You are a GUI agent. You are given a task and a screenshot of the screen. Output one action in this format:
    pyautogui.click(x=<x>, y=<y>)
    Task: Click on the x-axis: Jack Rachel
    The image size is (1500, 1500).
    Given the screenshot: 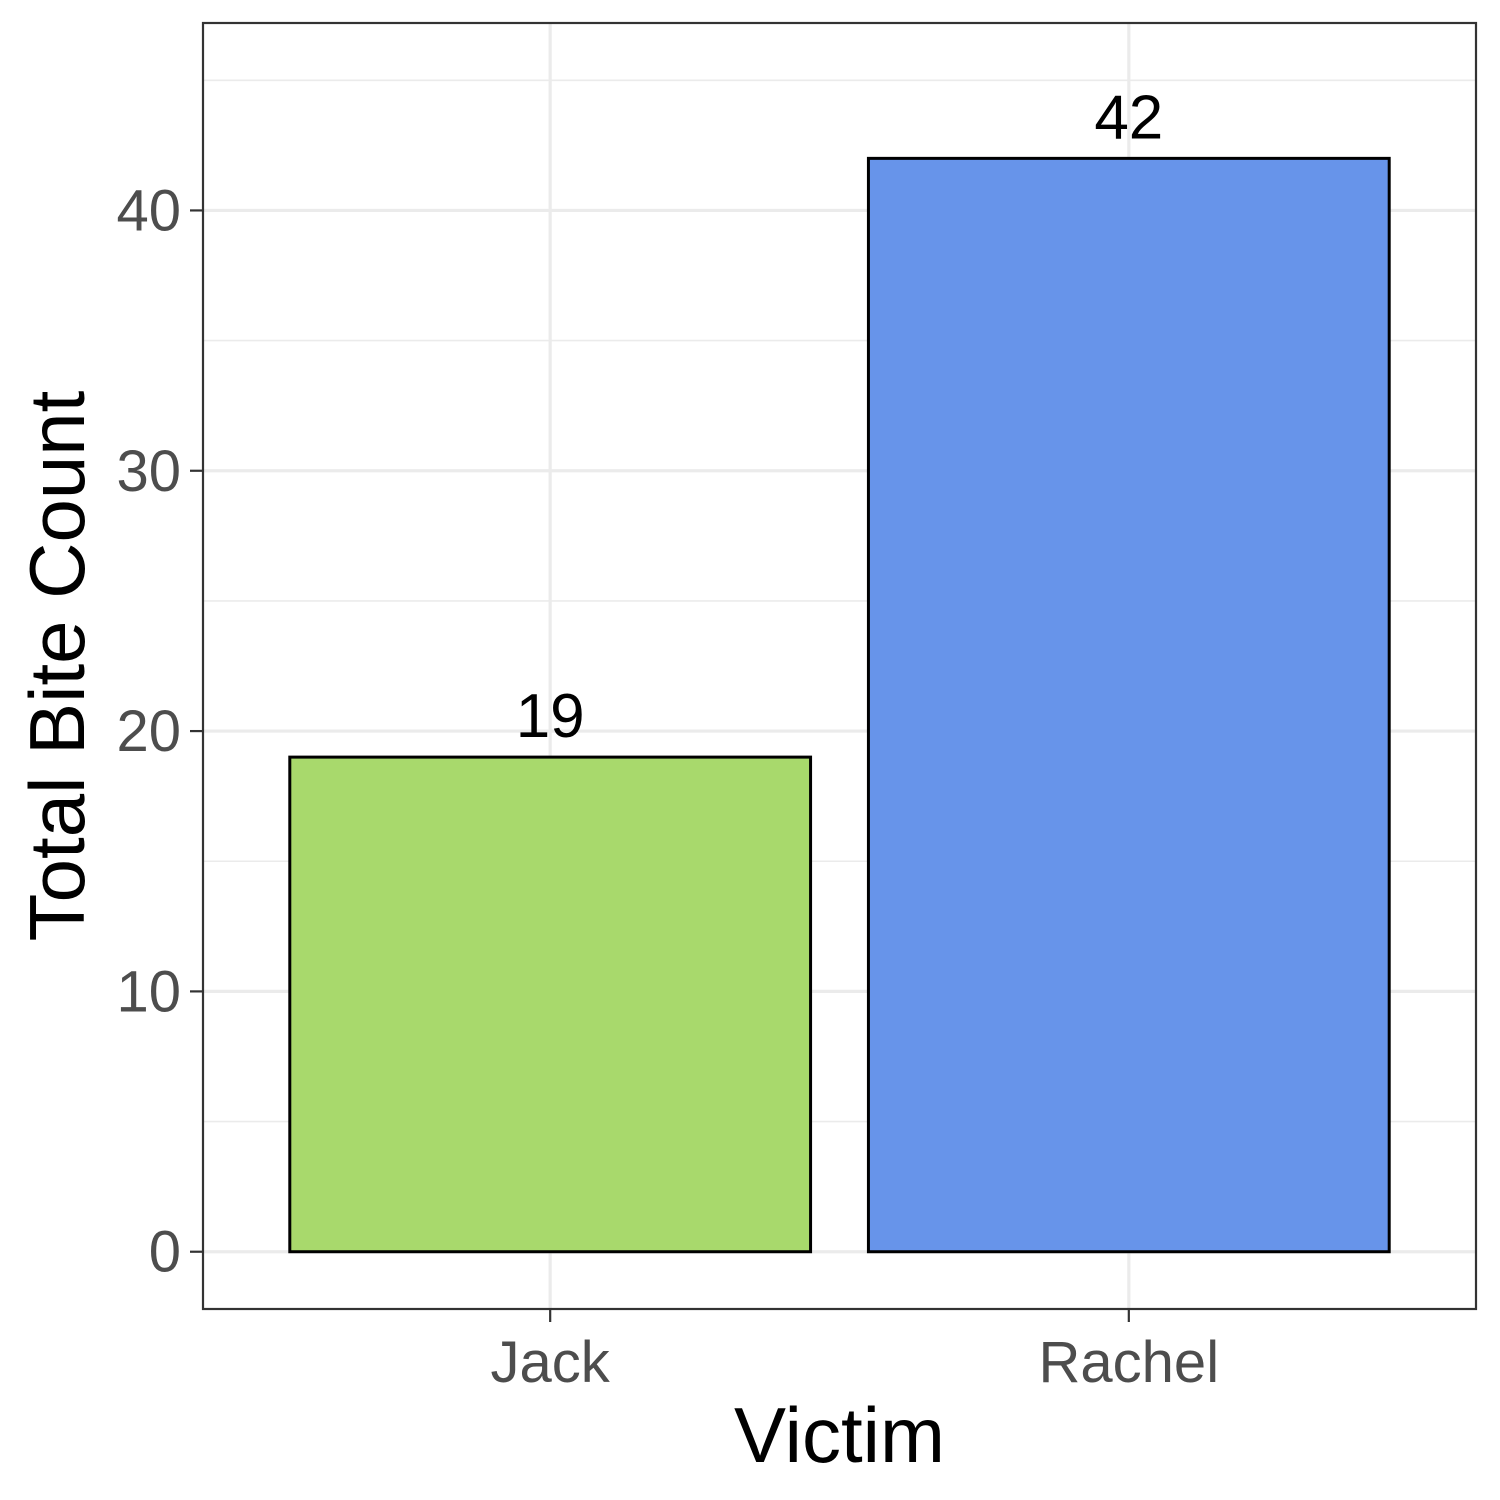 What is the action you would take?
    pyautogui.click(x=855, y=1352)
    